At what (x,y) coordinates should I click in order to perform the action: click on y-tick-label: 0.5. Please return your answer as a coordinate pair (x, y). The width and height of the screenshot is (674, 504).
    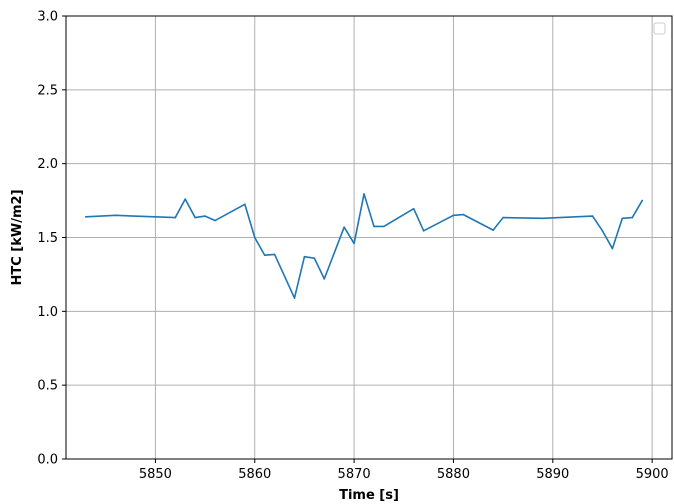
    Looking at the image, I should click on (47, 386).